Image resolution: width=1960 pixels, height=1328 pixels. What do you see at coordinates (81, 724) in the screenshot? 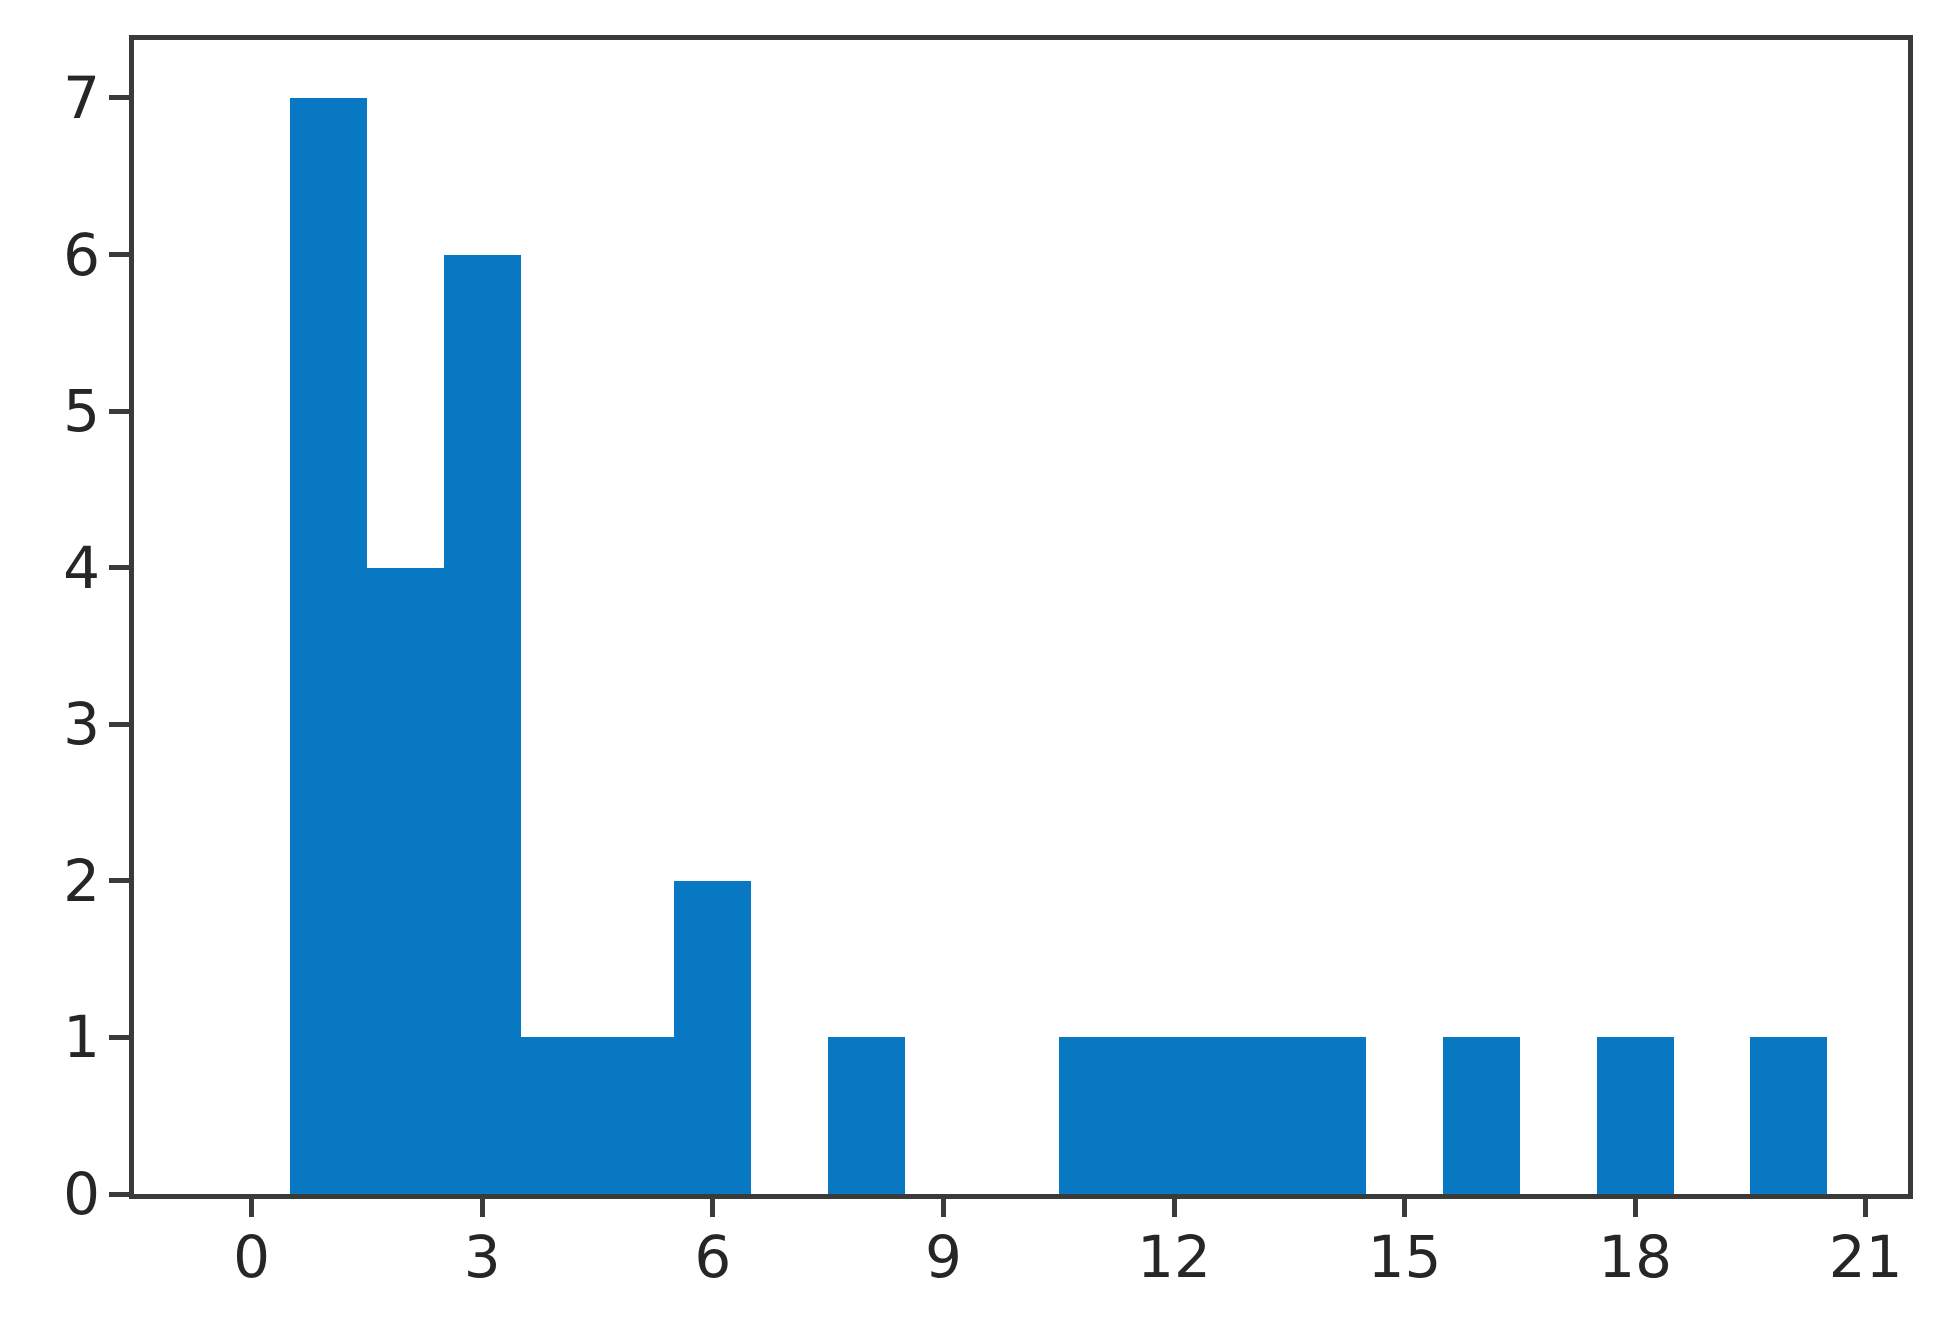
I see `y-axis-tick-label: 3` at bounding box center [81, 724].